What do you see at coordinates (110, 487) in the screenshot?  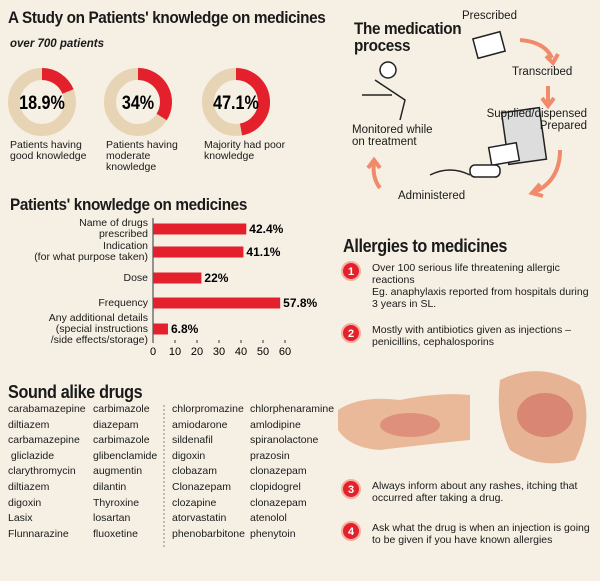 I see `drug-name: dilantin` at bounding box center [110, 487].